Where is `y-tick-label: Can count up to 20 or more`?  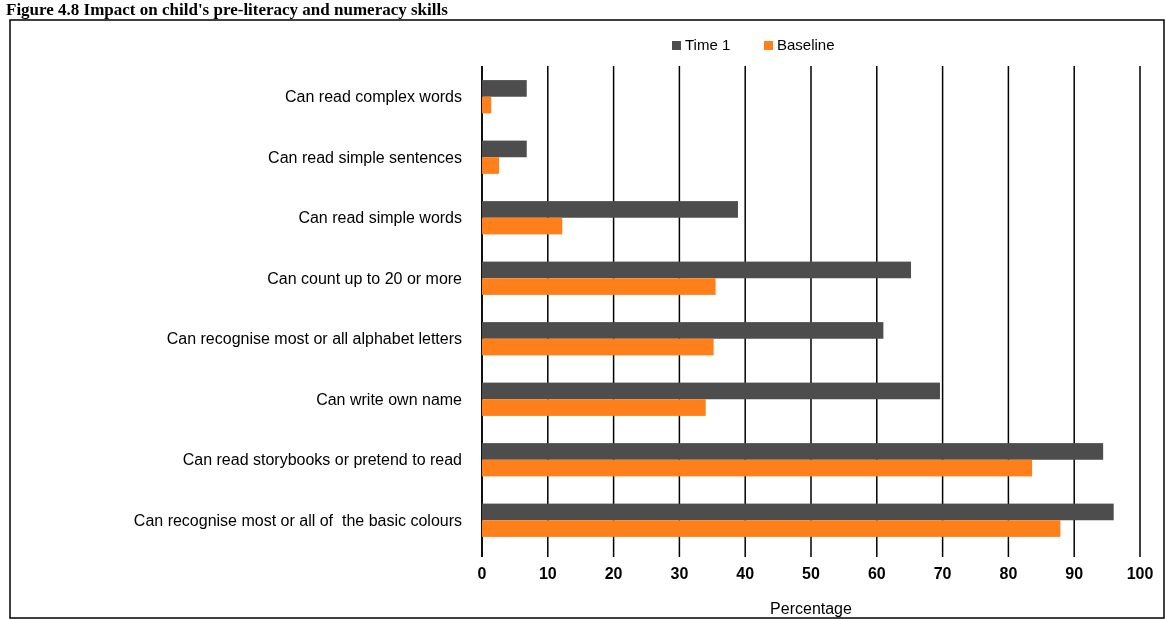
y-tick-label: Can count up to 20 or more is located at coordinates (365, 278).